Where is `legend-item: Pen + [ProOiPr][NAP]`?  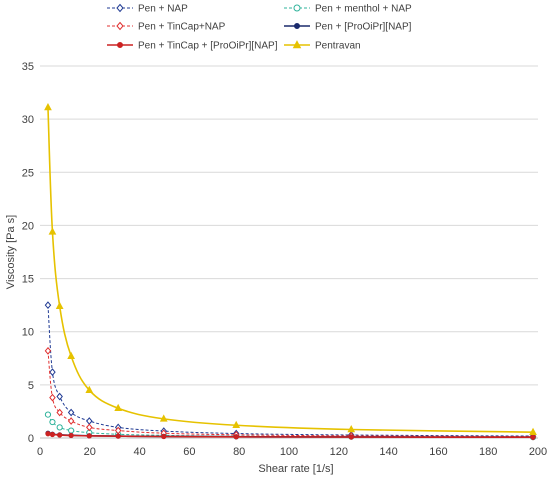
legend-item: Pen + [ProOiPr][NAP] is located at coordinates (348, 27).